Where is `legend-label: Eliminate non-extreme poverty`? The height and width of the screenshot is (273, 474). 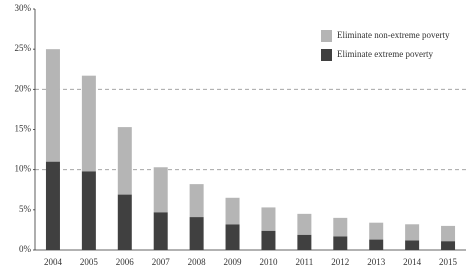
legend-label: Eliminate non-extreme poverty is located at coordinates (393, 35).